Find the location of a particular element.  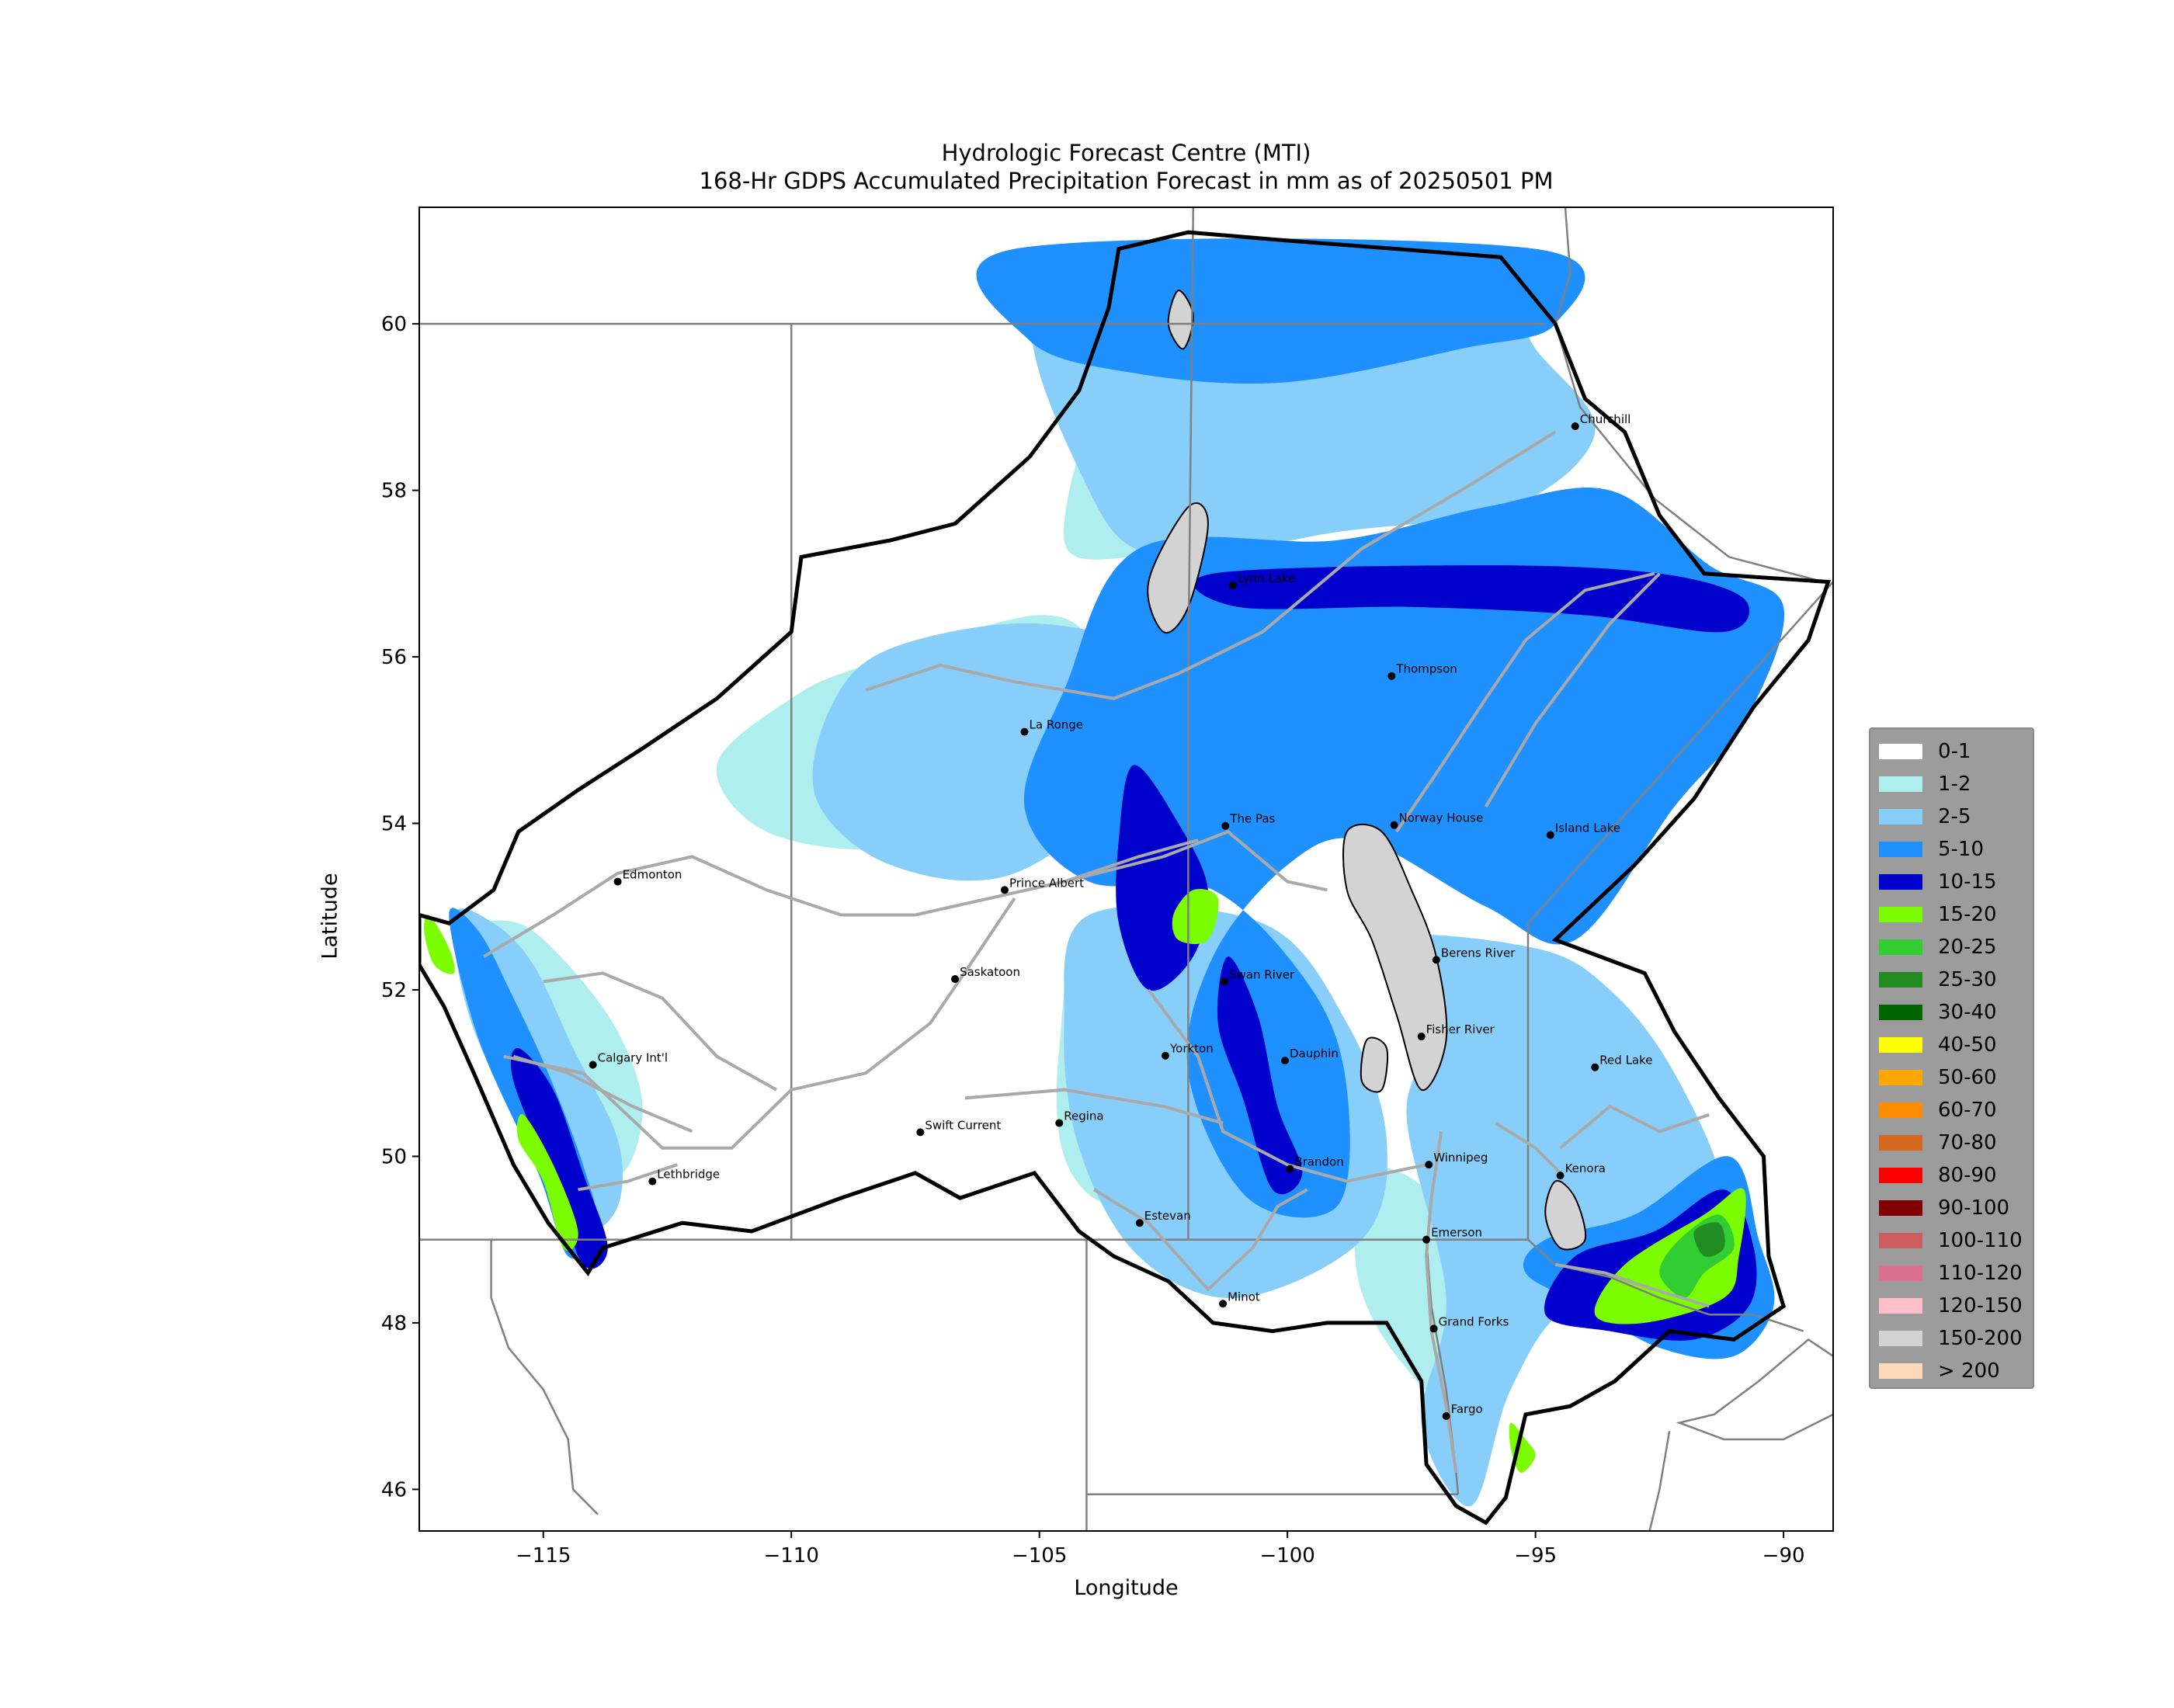

city-label-winnipeg: Winnipeg is located at coordinates (1461, 1158).